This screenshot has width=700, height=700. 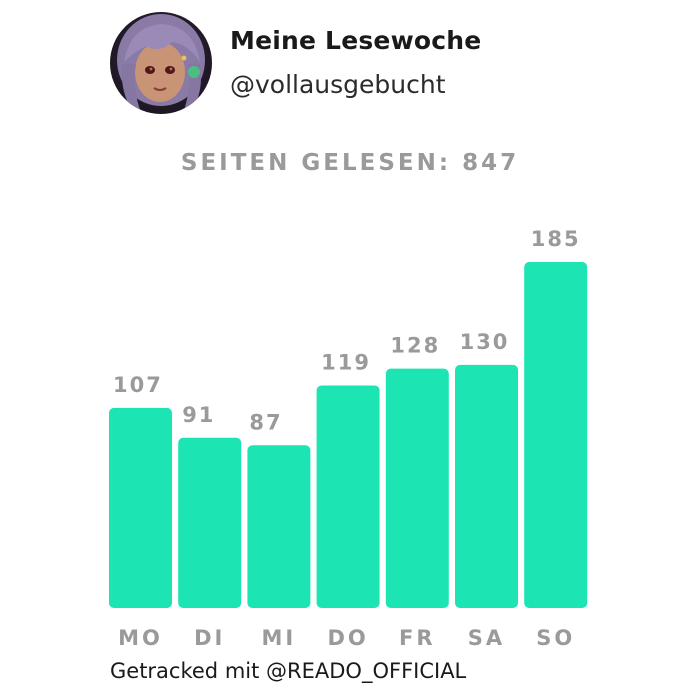 What do you see at coordinates (265, 422) in the screenshot?
I see `value-label-mi: 87` at bounding box center [265, 422].